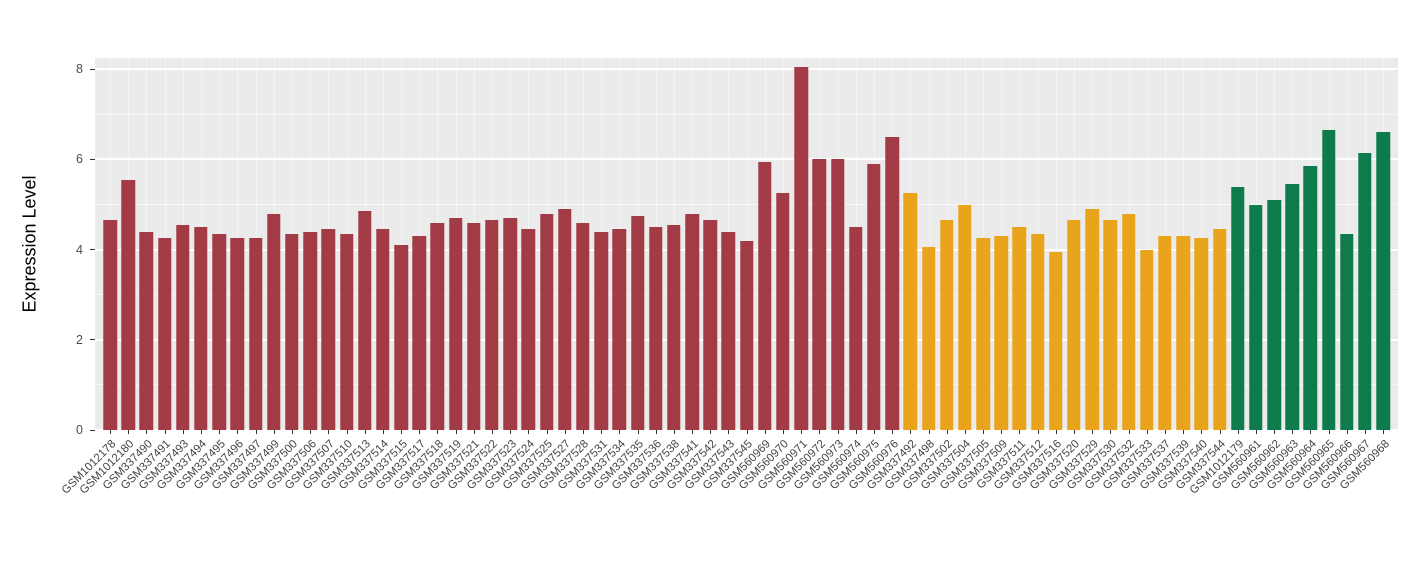 The height and width of the screenshot is (580, 1420). What do you see at coordinates (546, 504) in the screenshot?
I see `x-axis-cell: GSM337527` at bounding box center [546, 504].